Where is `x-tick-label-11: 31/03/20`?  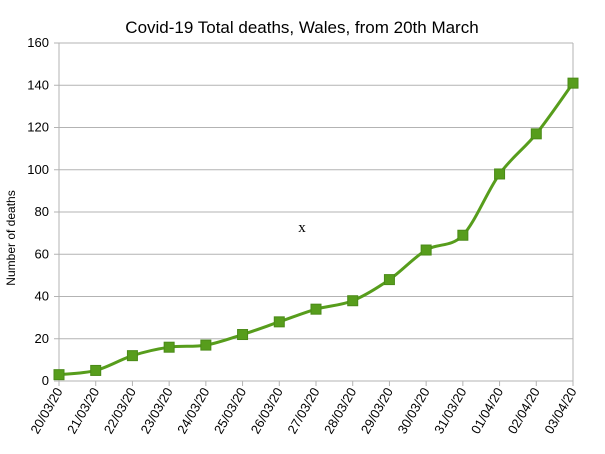 x-tick-label-11: 31/03/20 is located at coordinates (450, 410).